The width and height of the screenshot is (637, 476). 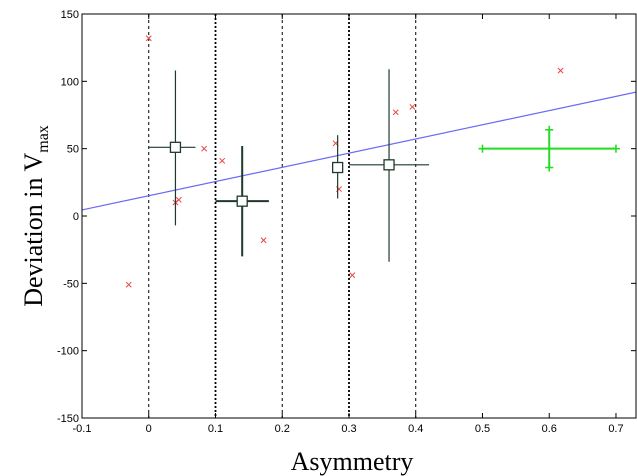 What do you see at coordinates (76, 217) in the screenshot?
I see `y-tick-label: 0` at bounding box center [76, 217].